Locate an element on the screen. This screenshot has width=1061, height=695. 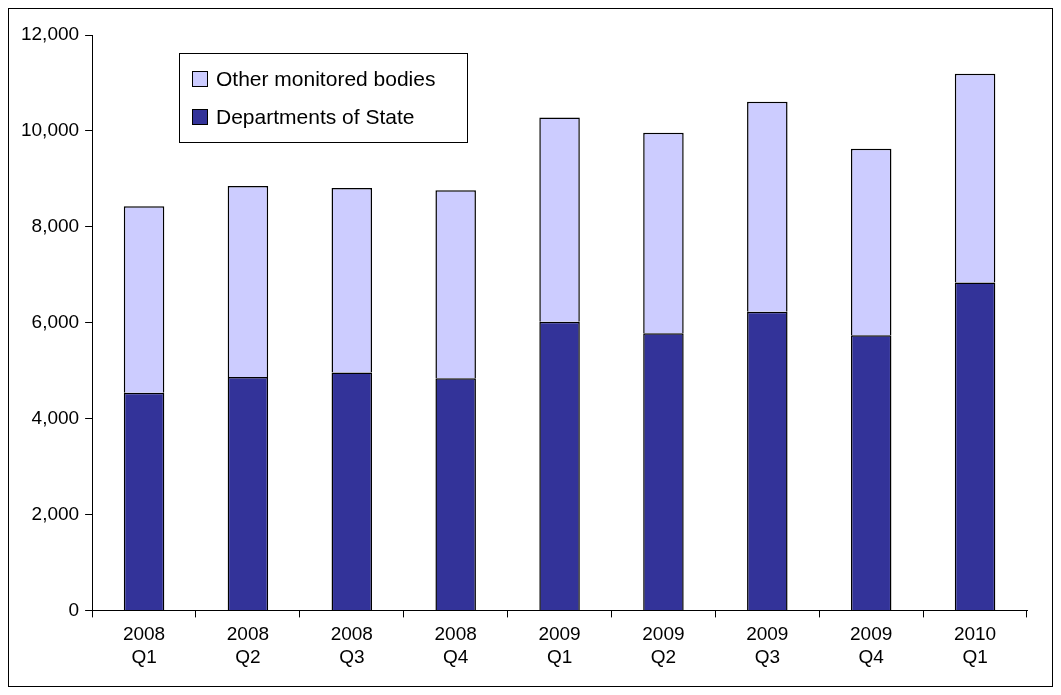
y-tick-label: 8,000 is located at coordinates (55, 226).